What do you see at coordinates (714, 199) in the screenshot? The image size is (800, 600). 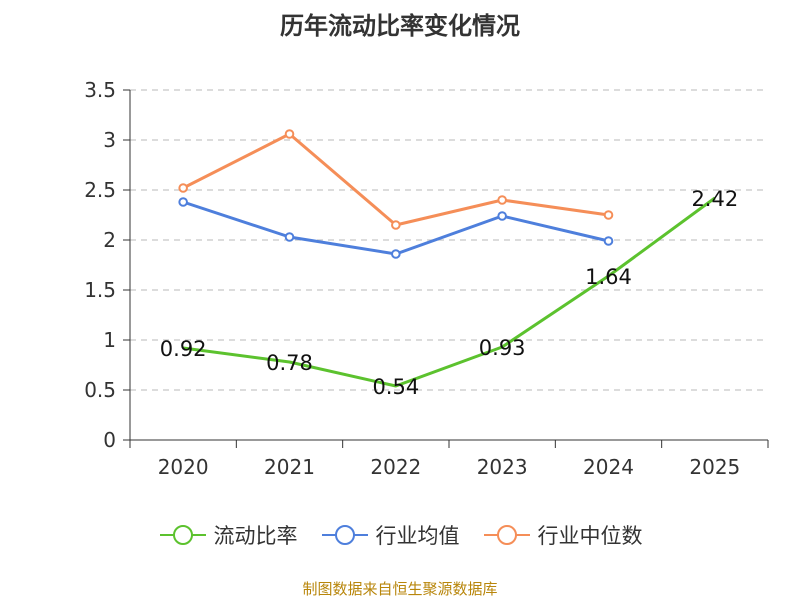 I see `data-label: 2.42` at bounding box center [714, 199].